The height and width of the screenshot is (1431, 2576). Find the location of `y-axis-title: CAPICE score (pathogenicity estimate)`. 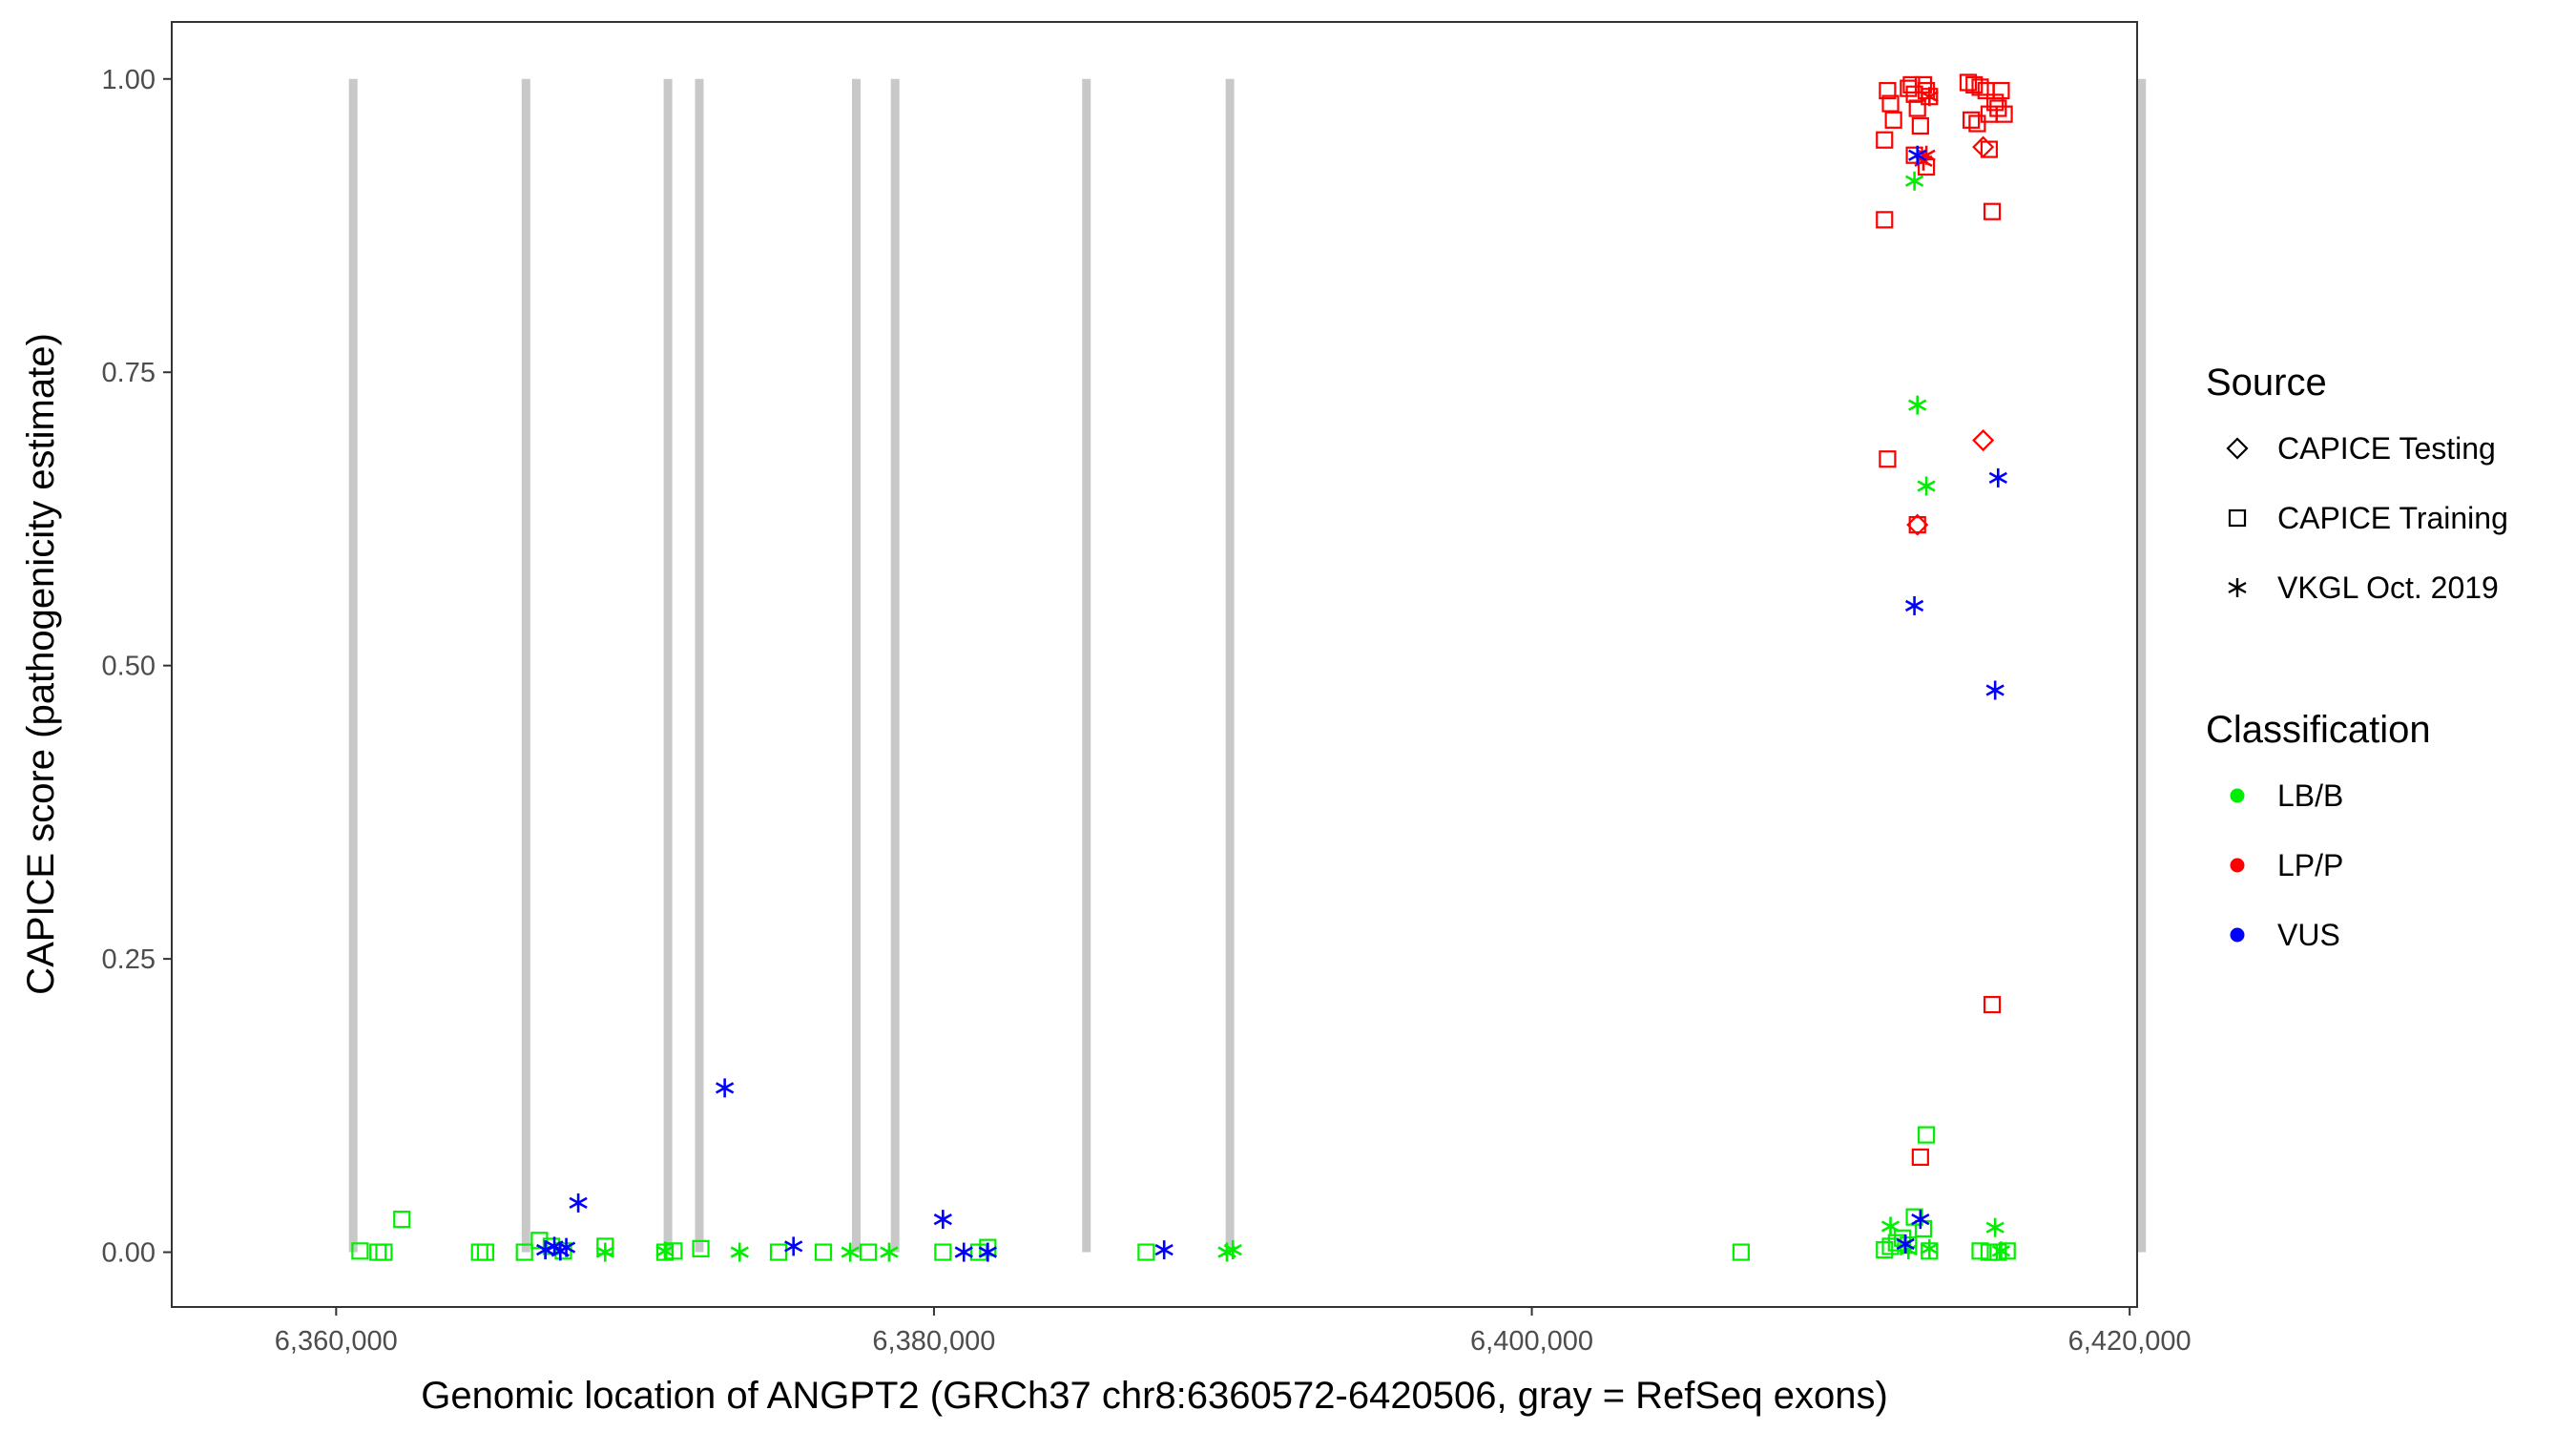

y-axis-title: CAPICE score (pathogenicity estimate) is located at coordinates (41, 664).